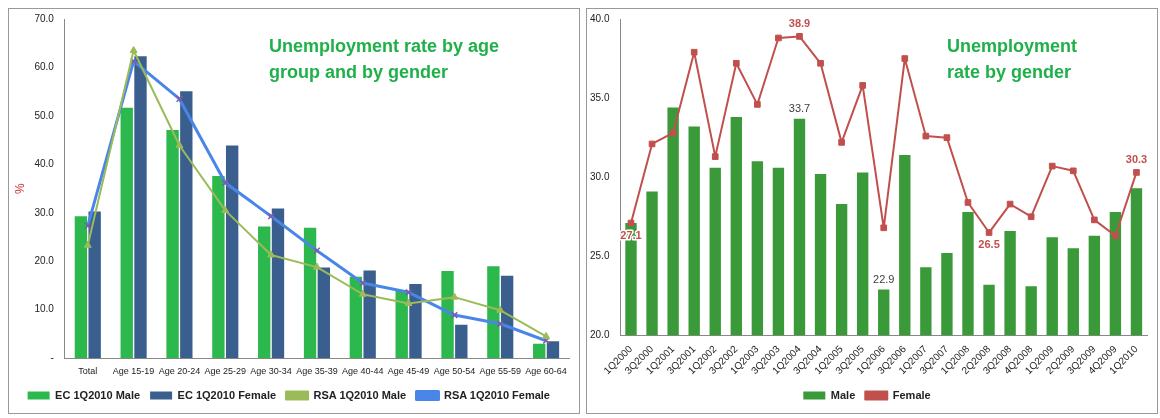 This screenshot has height=418, width=1160. What do you see at coordinates (227, 394) in the screenshot?
I see `legend-label: EC 1Q2010 Female` at bounding box center [227, 394].